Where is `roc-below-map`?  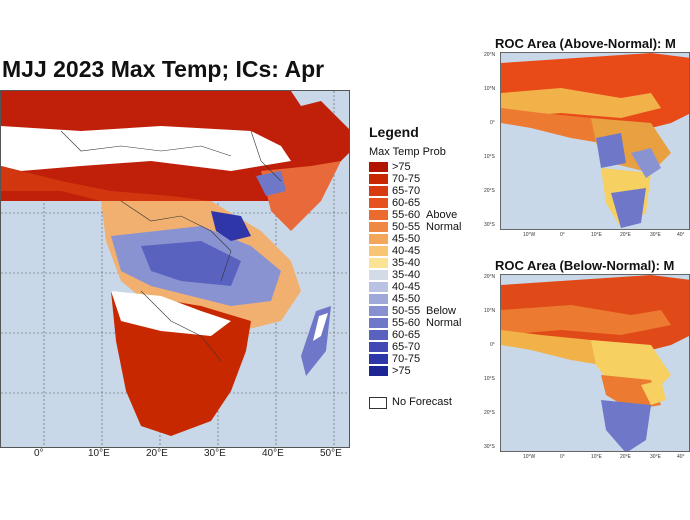 roc-below-map is located at coordinates (595, 363).